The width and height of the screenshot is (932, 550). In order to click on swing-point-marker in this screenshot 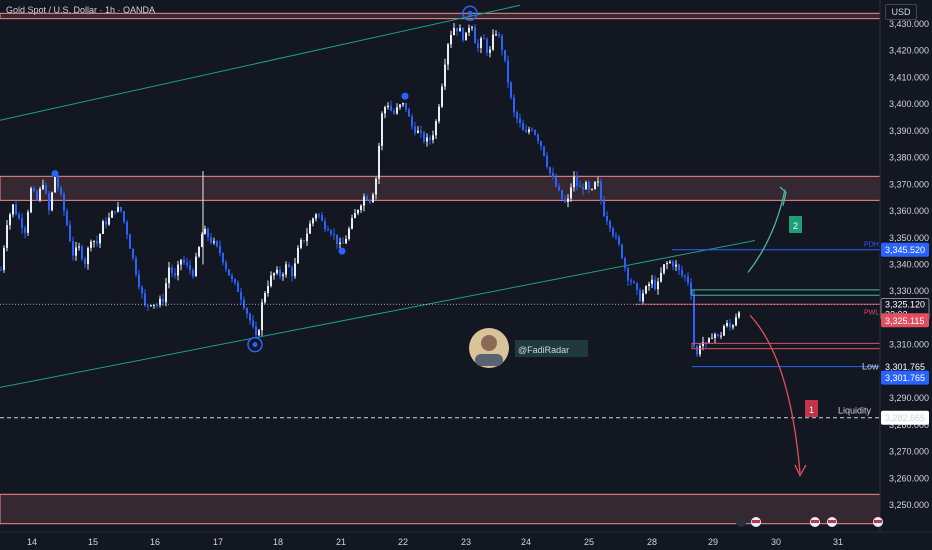, I will do `click(405, 96)`.